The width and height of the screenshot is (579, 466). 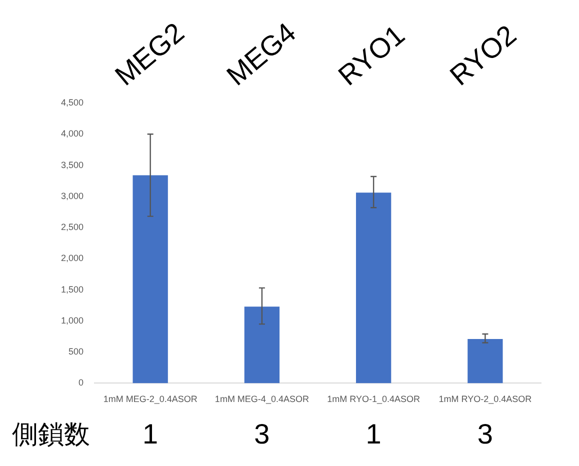 What do you see at coordinates (72, 195) in the screenshot?
I see `y-tick-label: 3,000` at bounding box center [72, 195].